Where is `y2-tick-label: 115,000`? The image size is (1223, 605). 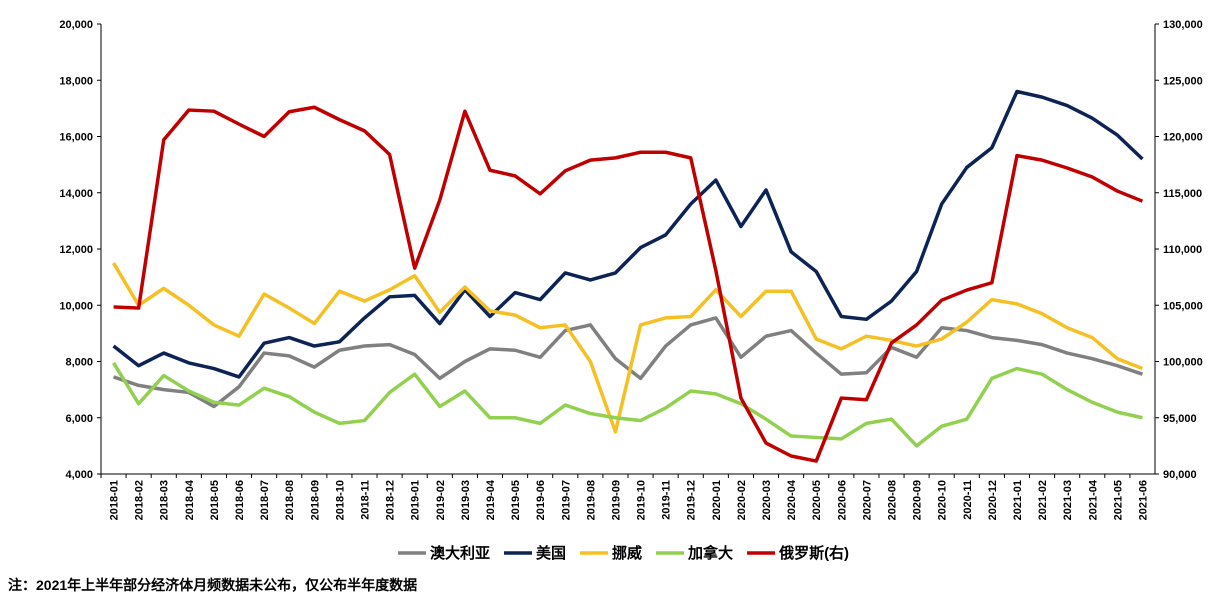 y2-tick-label: 115,000 is located at coordinates (1182, 194).